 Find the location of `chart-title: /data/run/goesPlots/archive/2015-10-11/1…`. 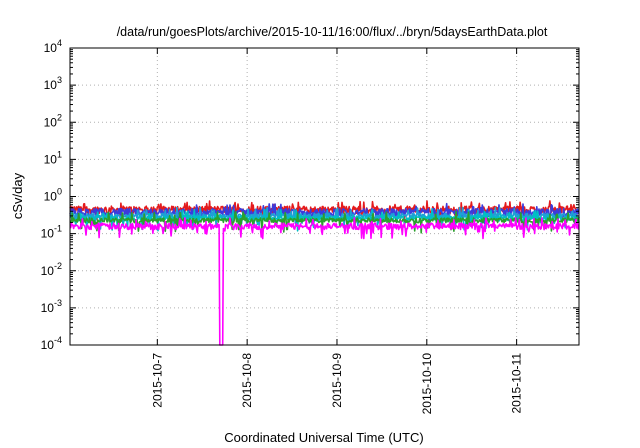

chart-title: /data/run/goesPlots/archive/2015-10-11/1… is located at coordinates (332, 32).